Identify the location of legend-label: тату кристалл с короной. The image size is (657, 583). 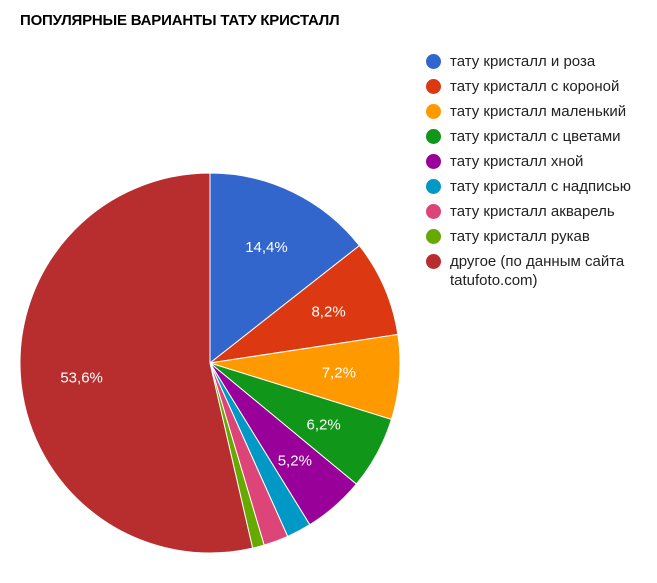
(535, 86).